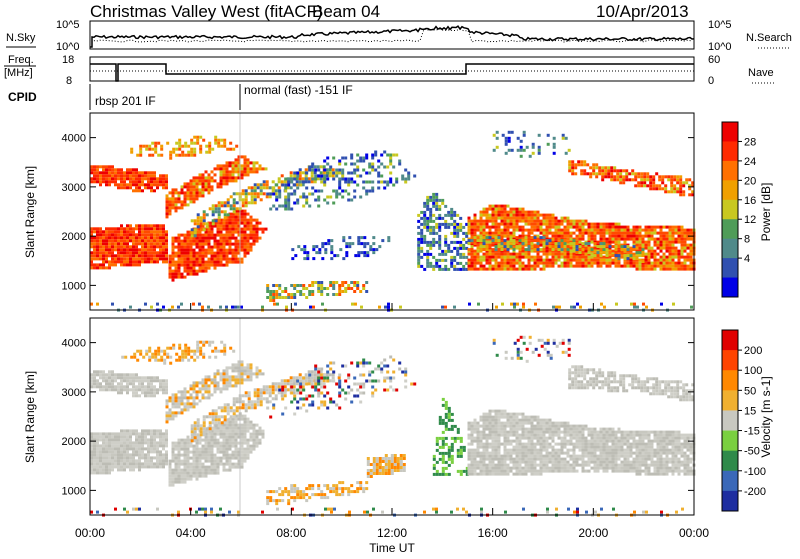 The width and height of the screenshot is (800, 559). I want to click on station-title: Christmas Valley West (fitACF), so click(206, 11).